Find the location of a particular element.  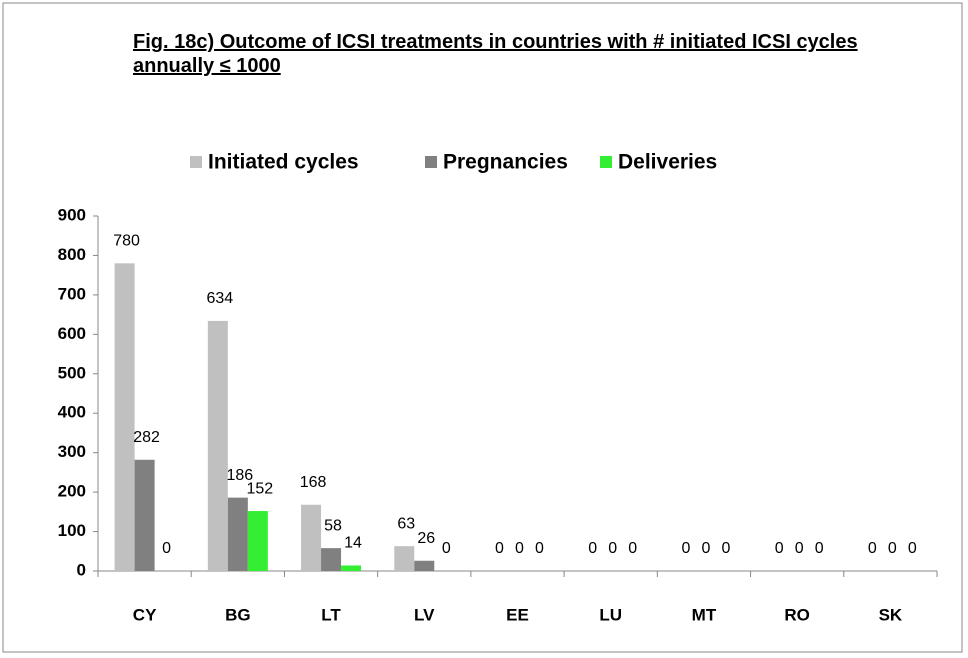

x-tick-label: EE is located at coordinates (517, 614).